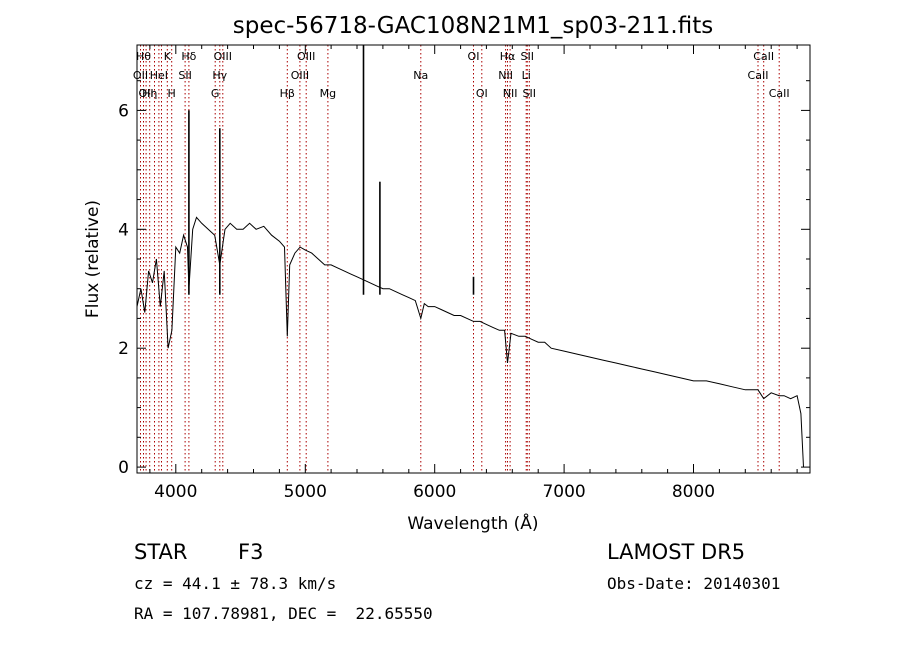 The width and height of the screenshot is (900, 649). Describe the element at coordinates (93, 259) in the screenshot. I see `y-axis-label: Flux (relative)` at that location.